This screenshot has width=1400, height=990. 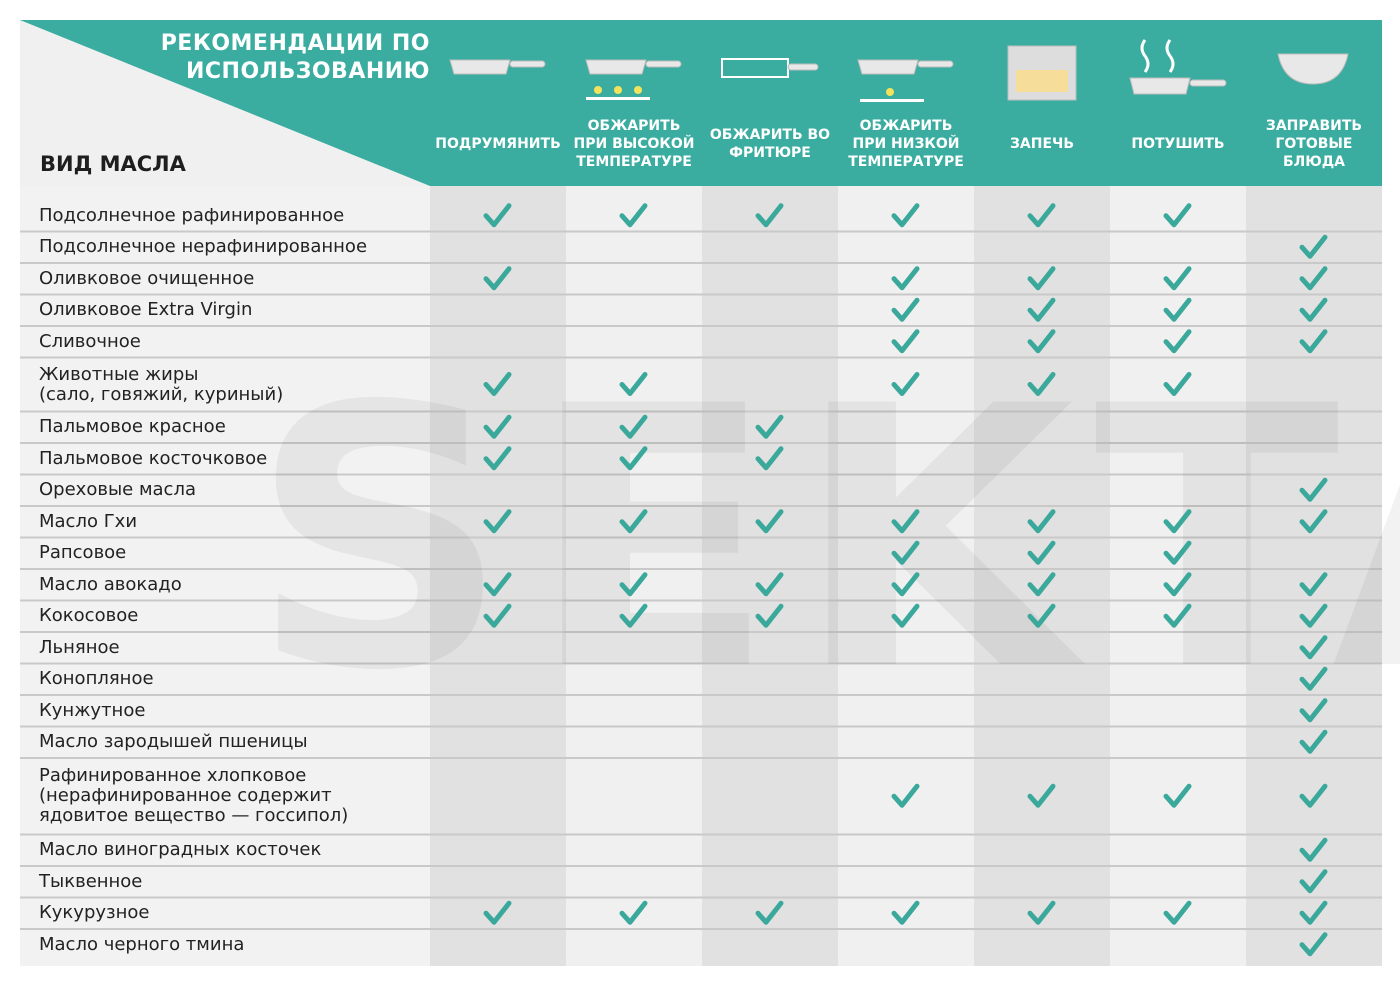 I want to click on row-label: Масло Гхи, so click(x=88, y=521).